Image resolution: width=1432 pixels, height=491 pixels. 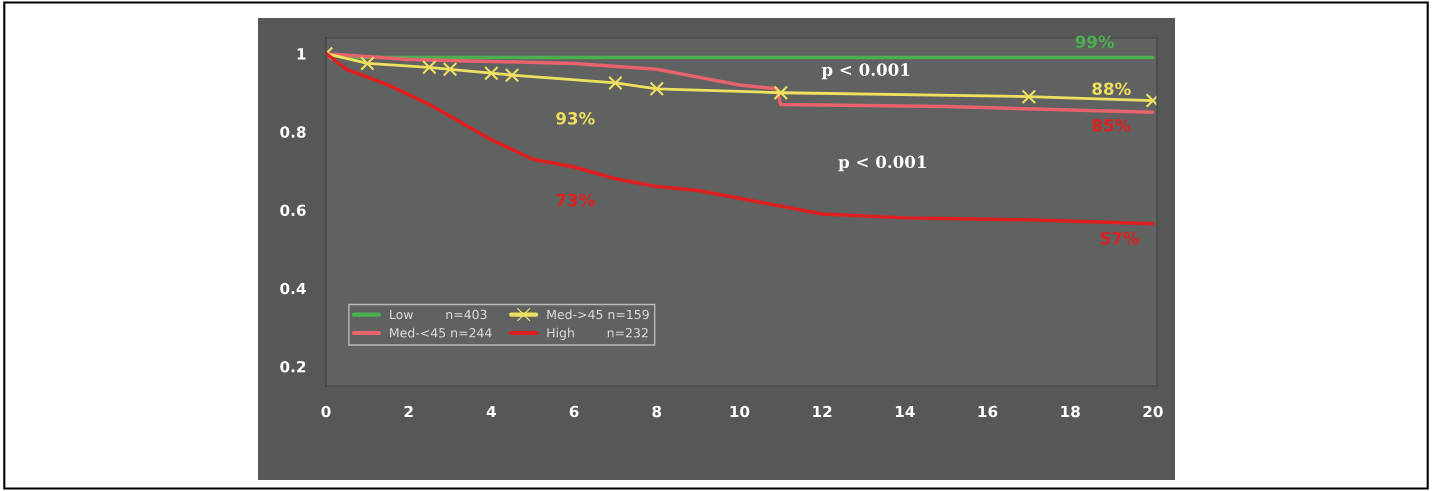 What do you see at coordinates (597, 333) in the screenshot?
I see `legend-label: High n=232` at bounding box center [597, 333].